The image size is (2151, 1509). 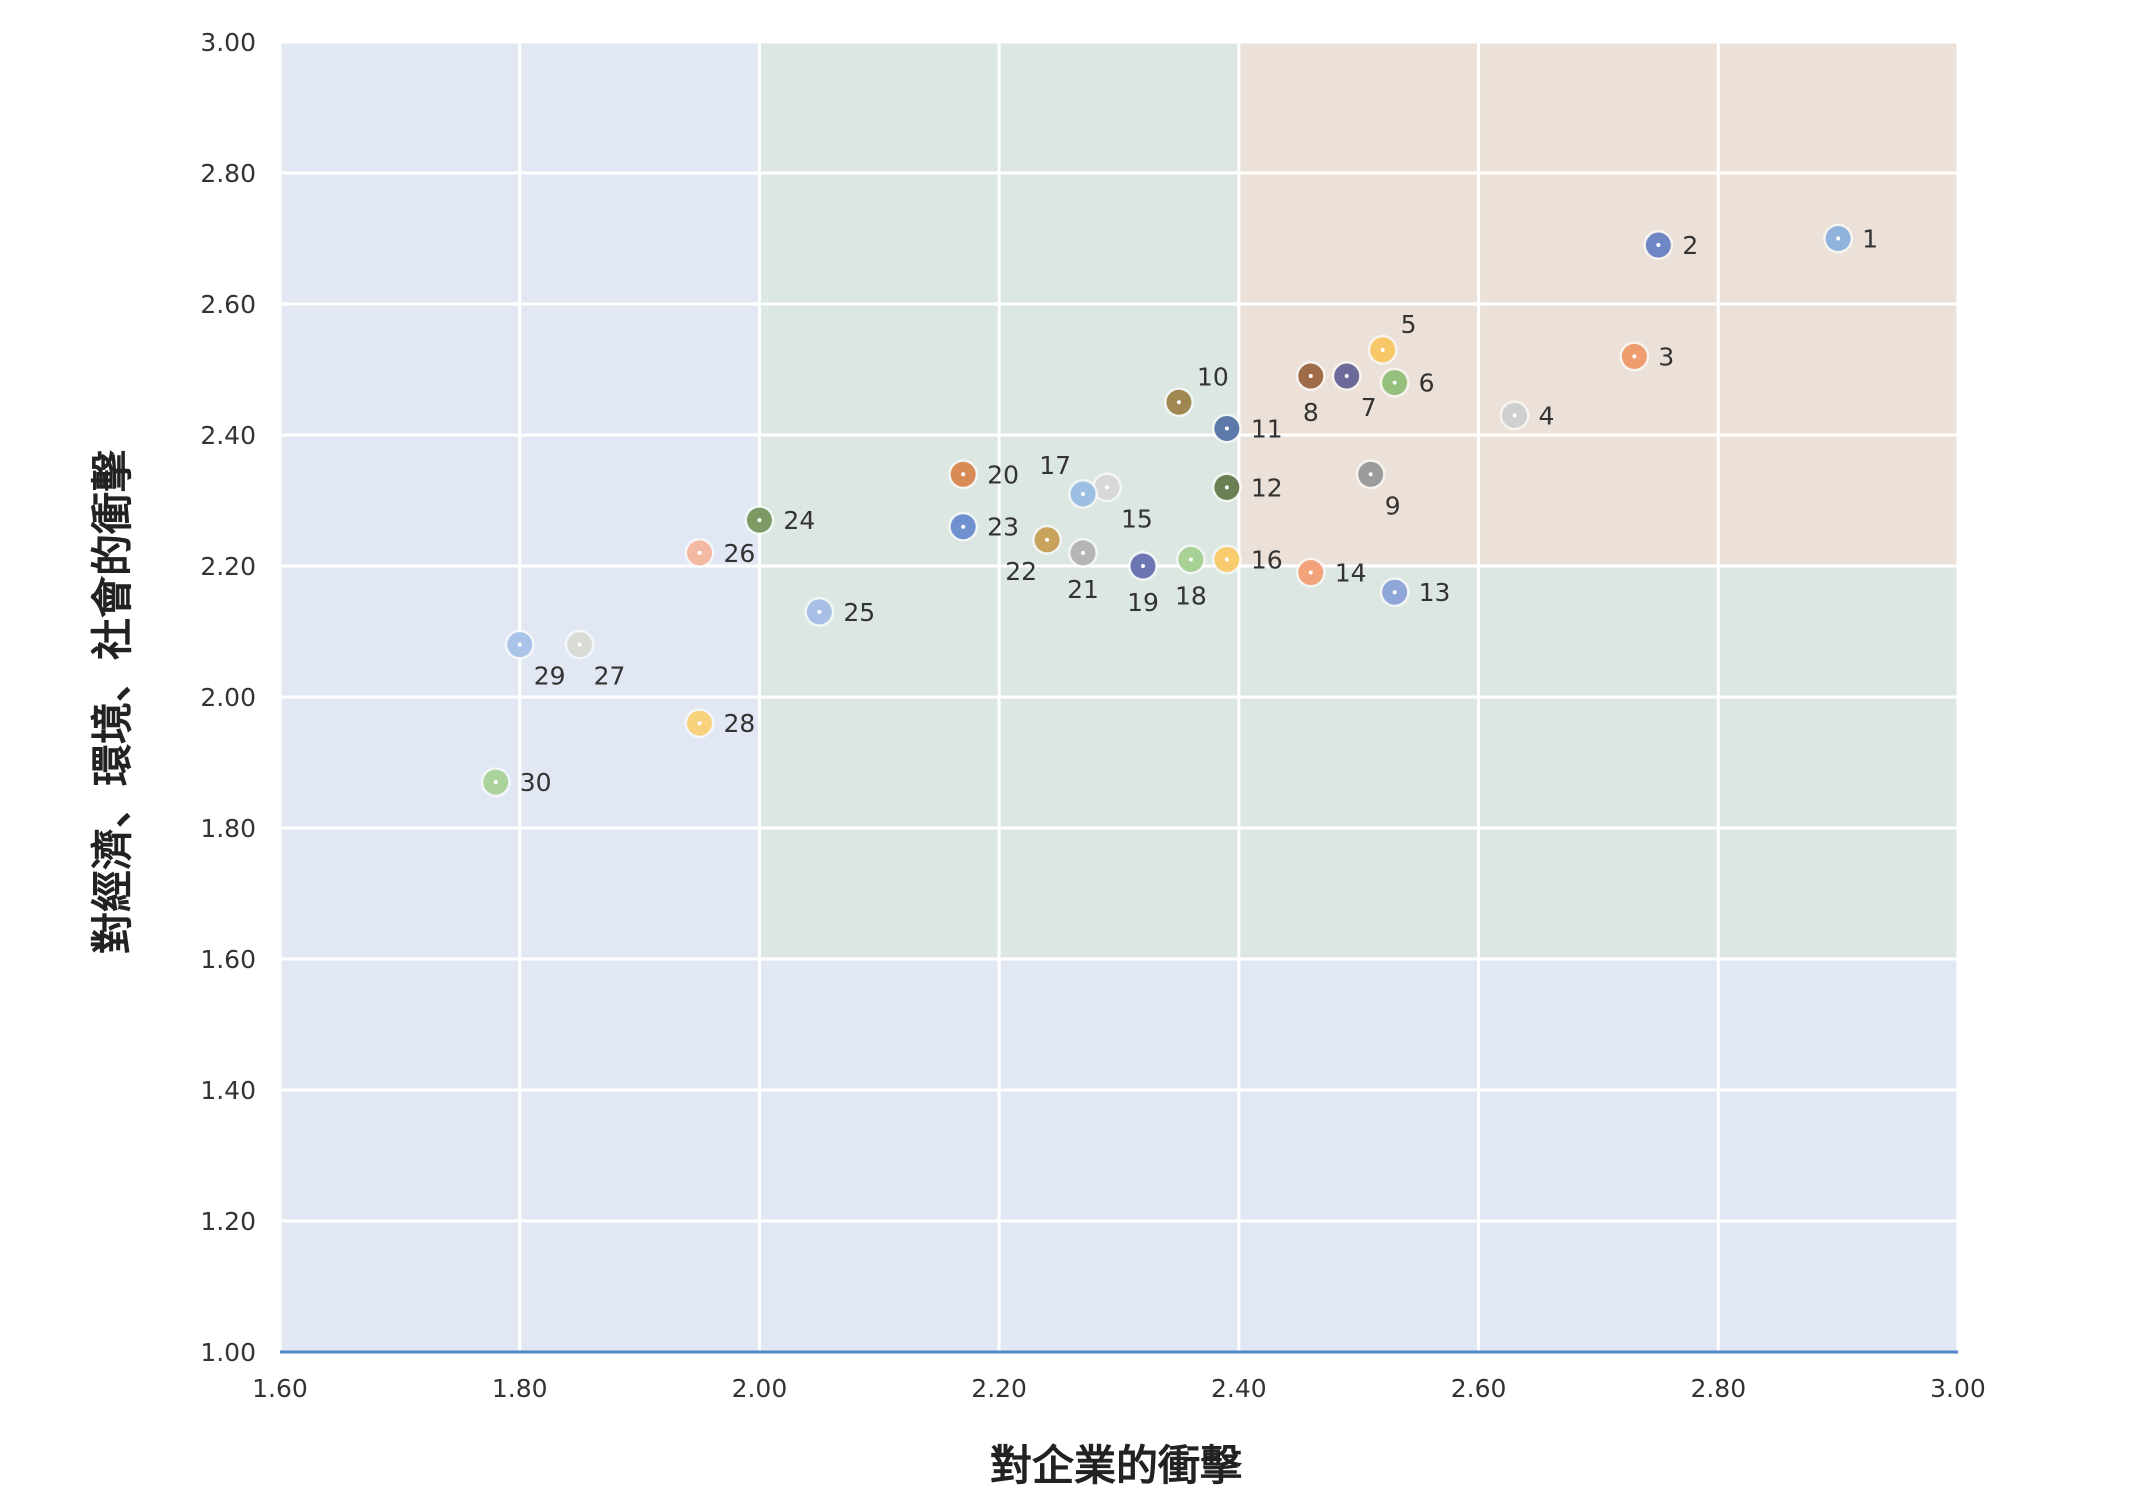 What do you see at coordinates (1311, 412) in the screenshot?
I see `point-label-8: 8` at bounding box center [1311, 412].